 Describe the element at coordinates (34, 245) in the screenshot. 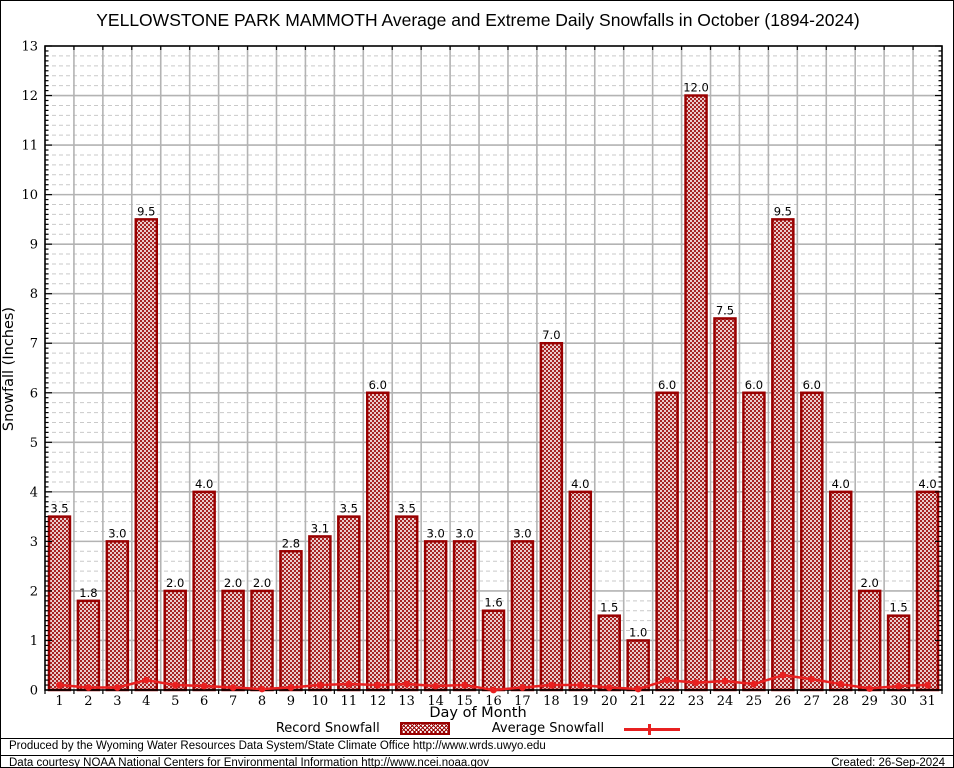

I see `y-tick-label: 9` at that location.